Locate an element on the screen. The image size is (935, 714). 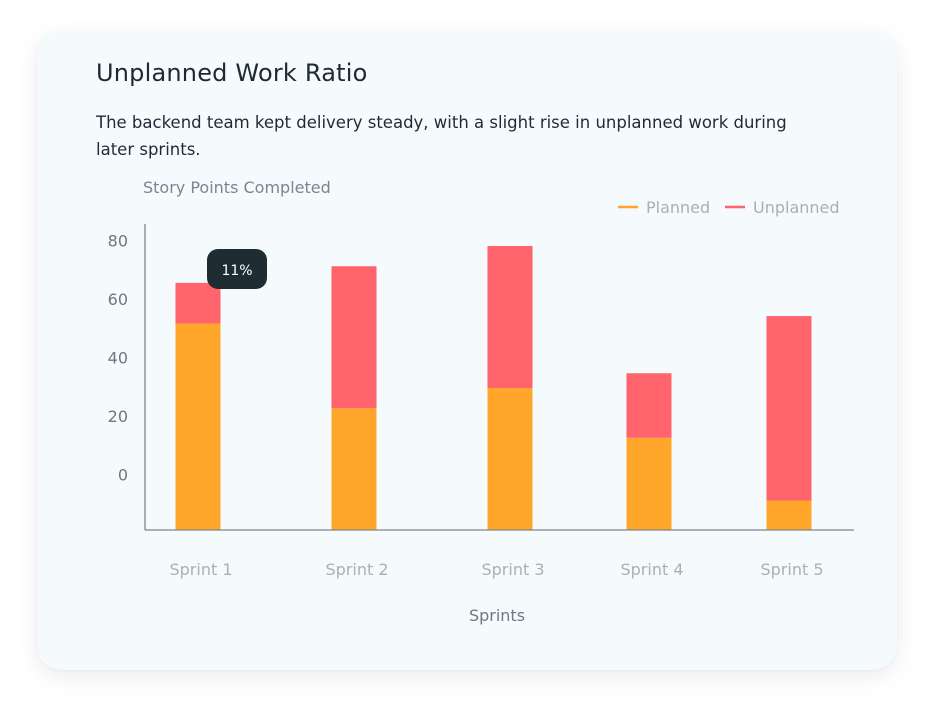
chart-title: Unplanned Work Ratio is located at coordinates (232, 73).